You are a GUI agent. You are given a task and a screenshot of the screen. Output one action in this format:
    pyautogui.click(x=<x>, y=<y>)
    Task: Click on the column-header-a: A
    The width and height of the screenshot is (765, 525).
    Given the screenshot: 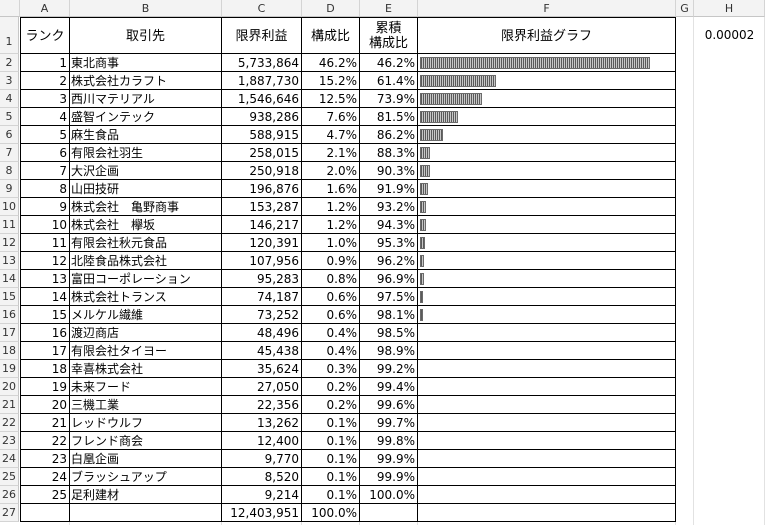 What is the action you would take?
    pyautogui.click(x=45, y=8)
    